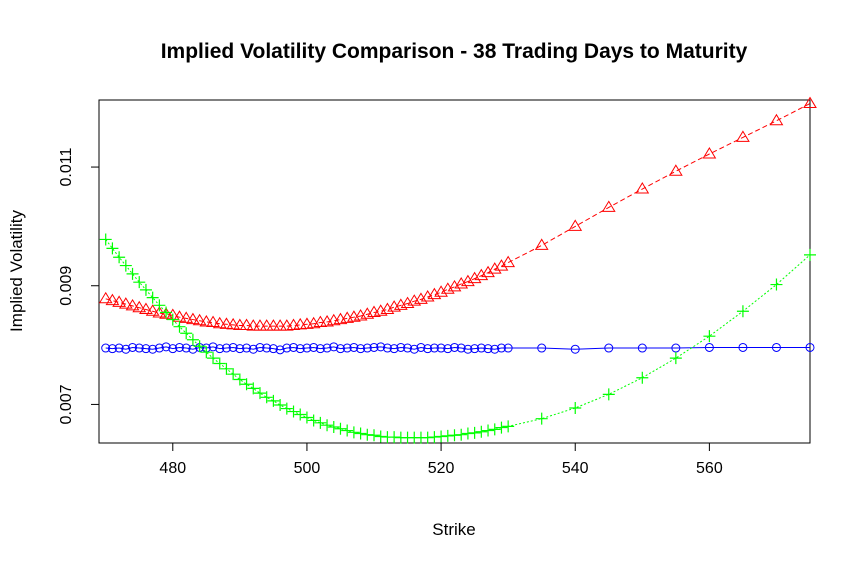 This screenshot has width=861, height=567. What do you see at coordinates (79, 286) in the screenshot?
I see `y-axis: 0.007 0.009 0.011` at bounding box center [79, 286].